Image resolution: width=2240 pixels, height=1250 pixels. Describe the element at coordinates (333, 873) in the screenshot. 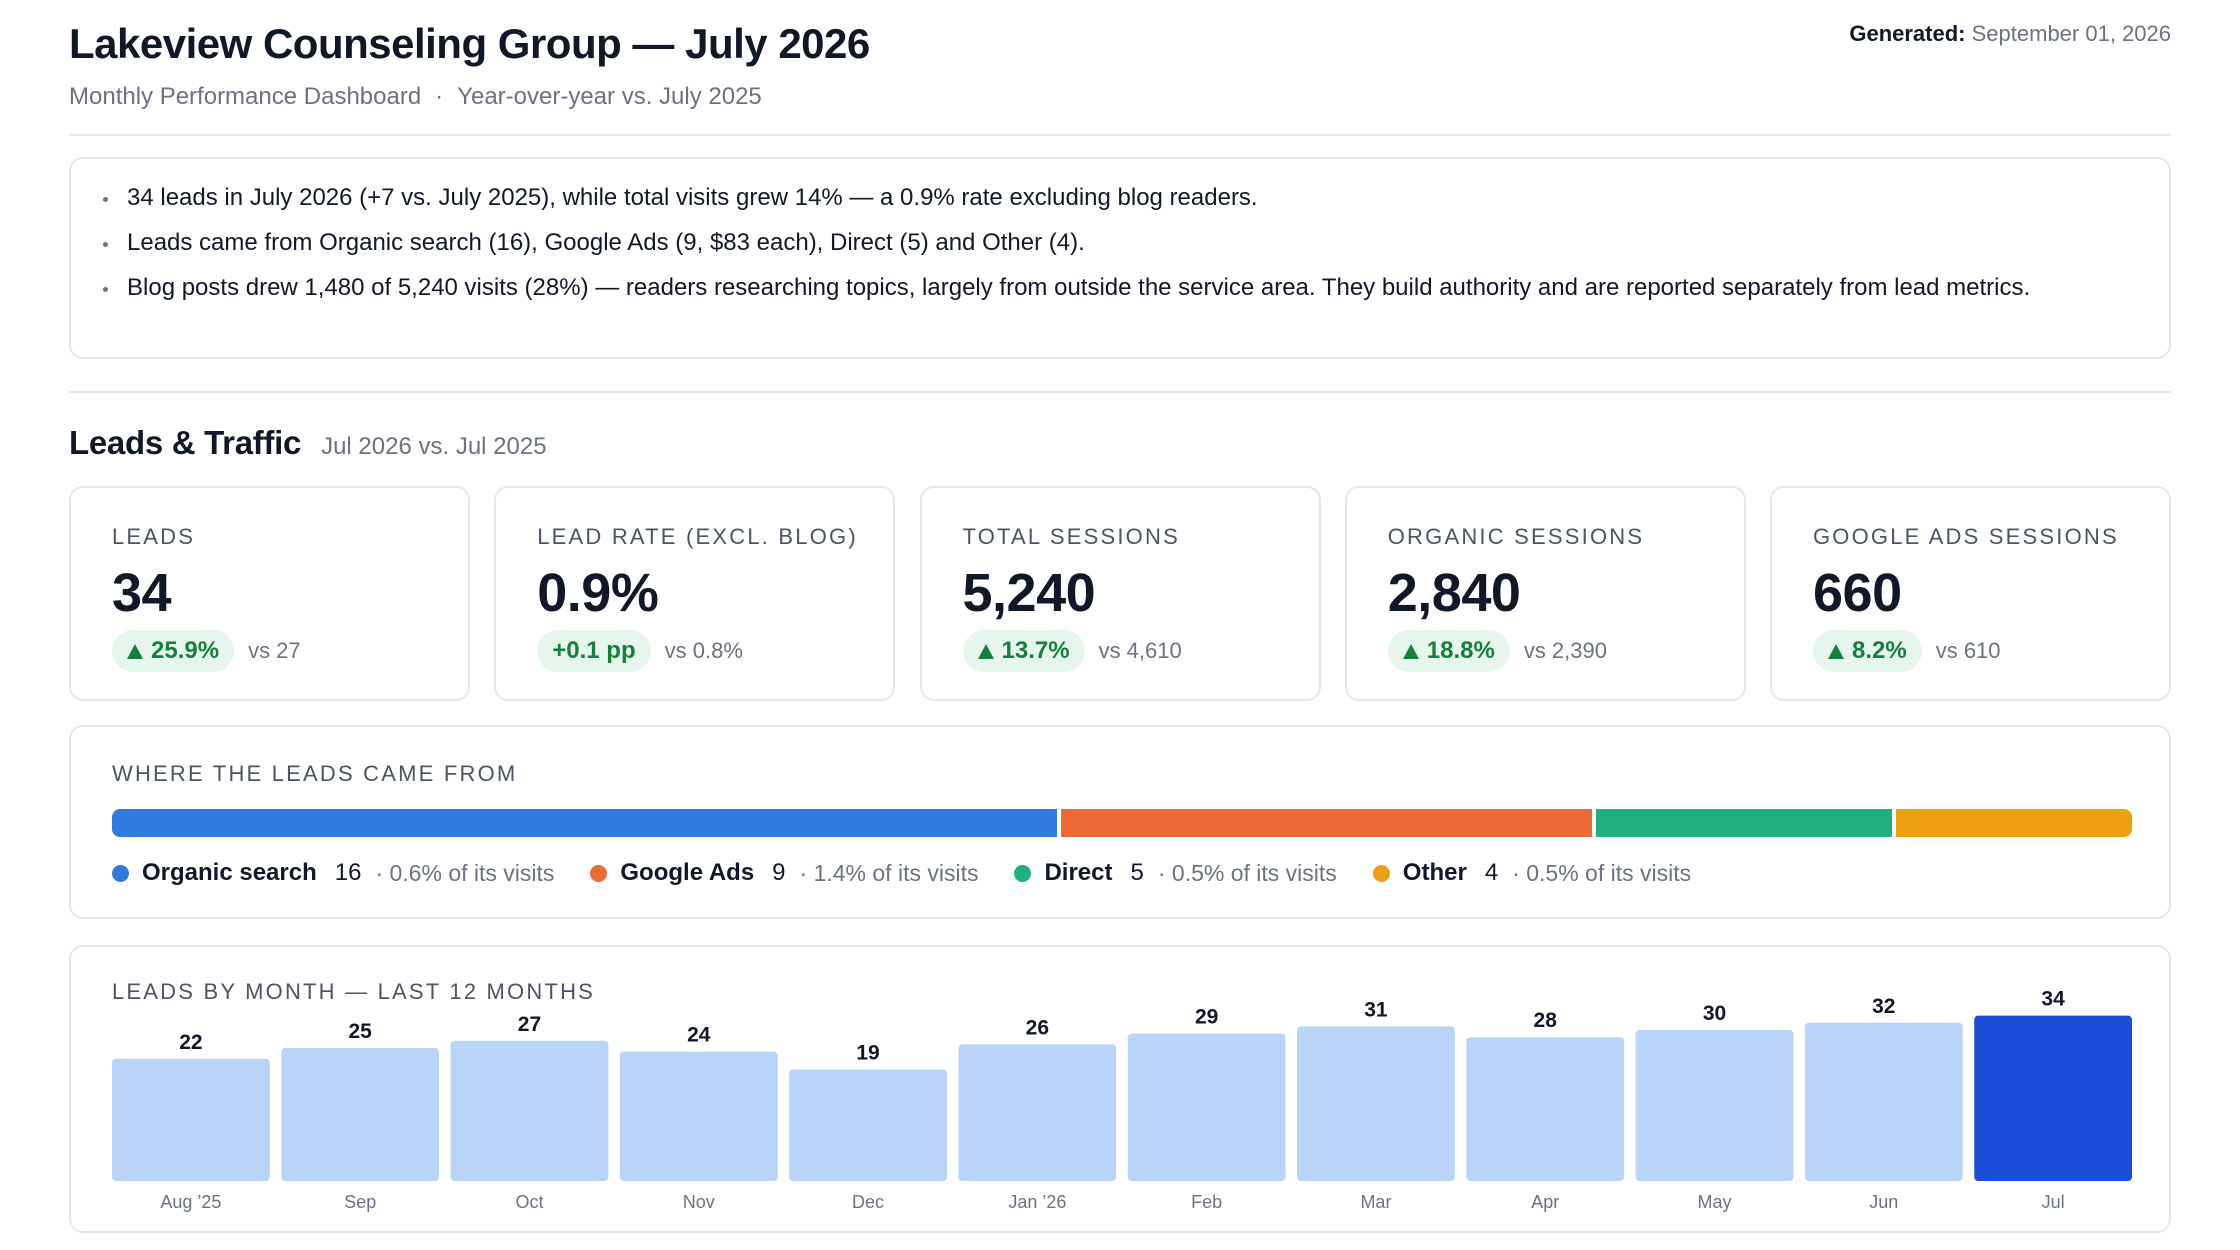

I see `legend-item: Organic search 16 · 0.6% of its visits` at that location.